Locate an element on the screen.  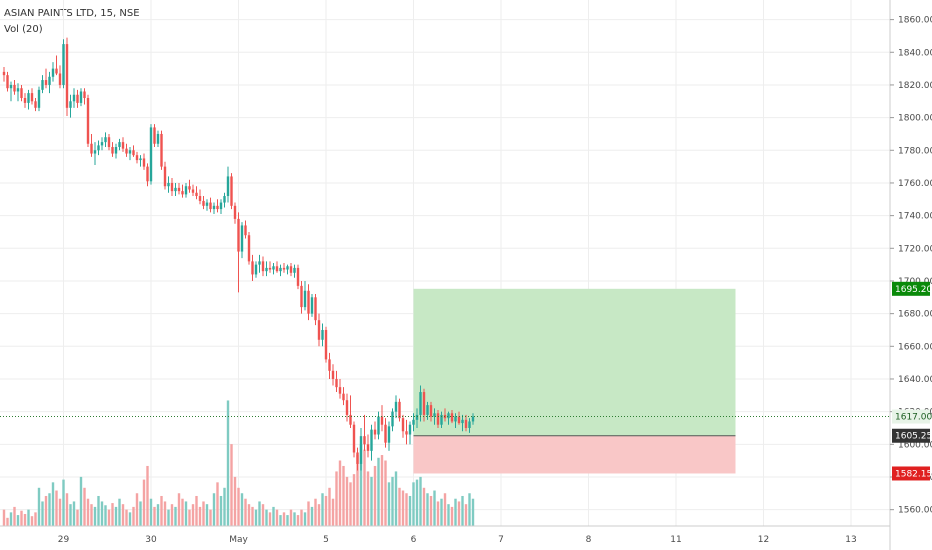
target-price-tag: 1695.20 is located at coordinates (913, 290).